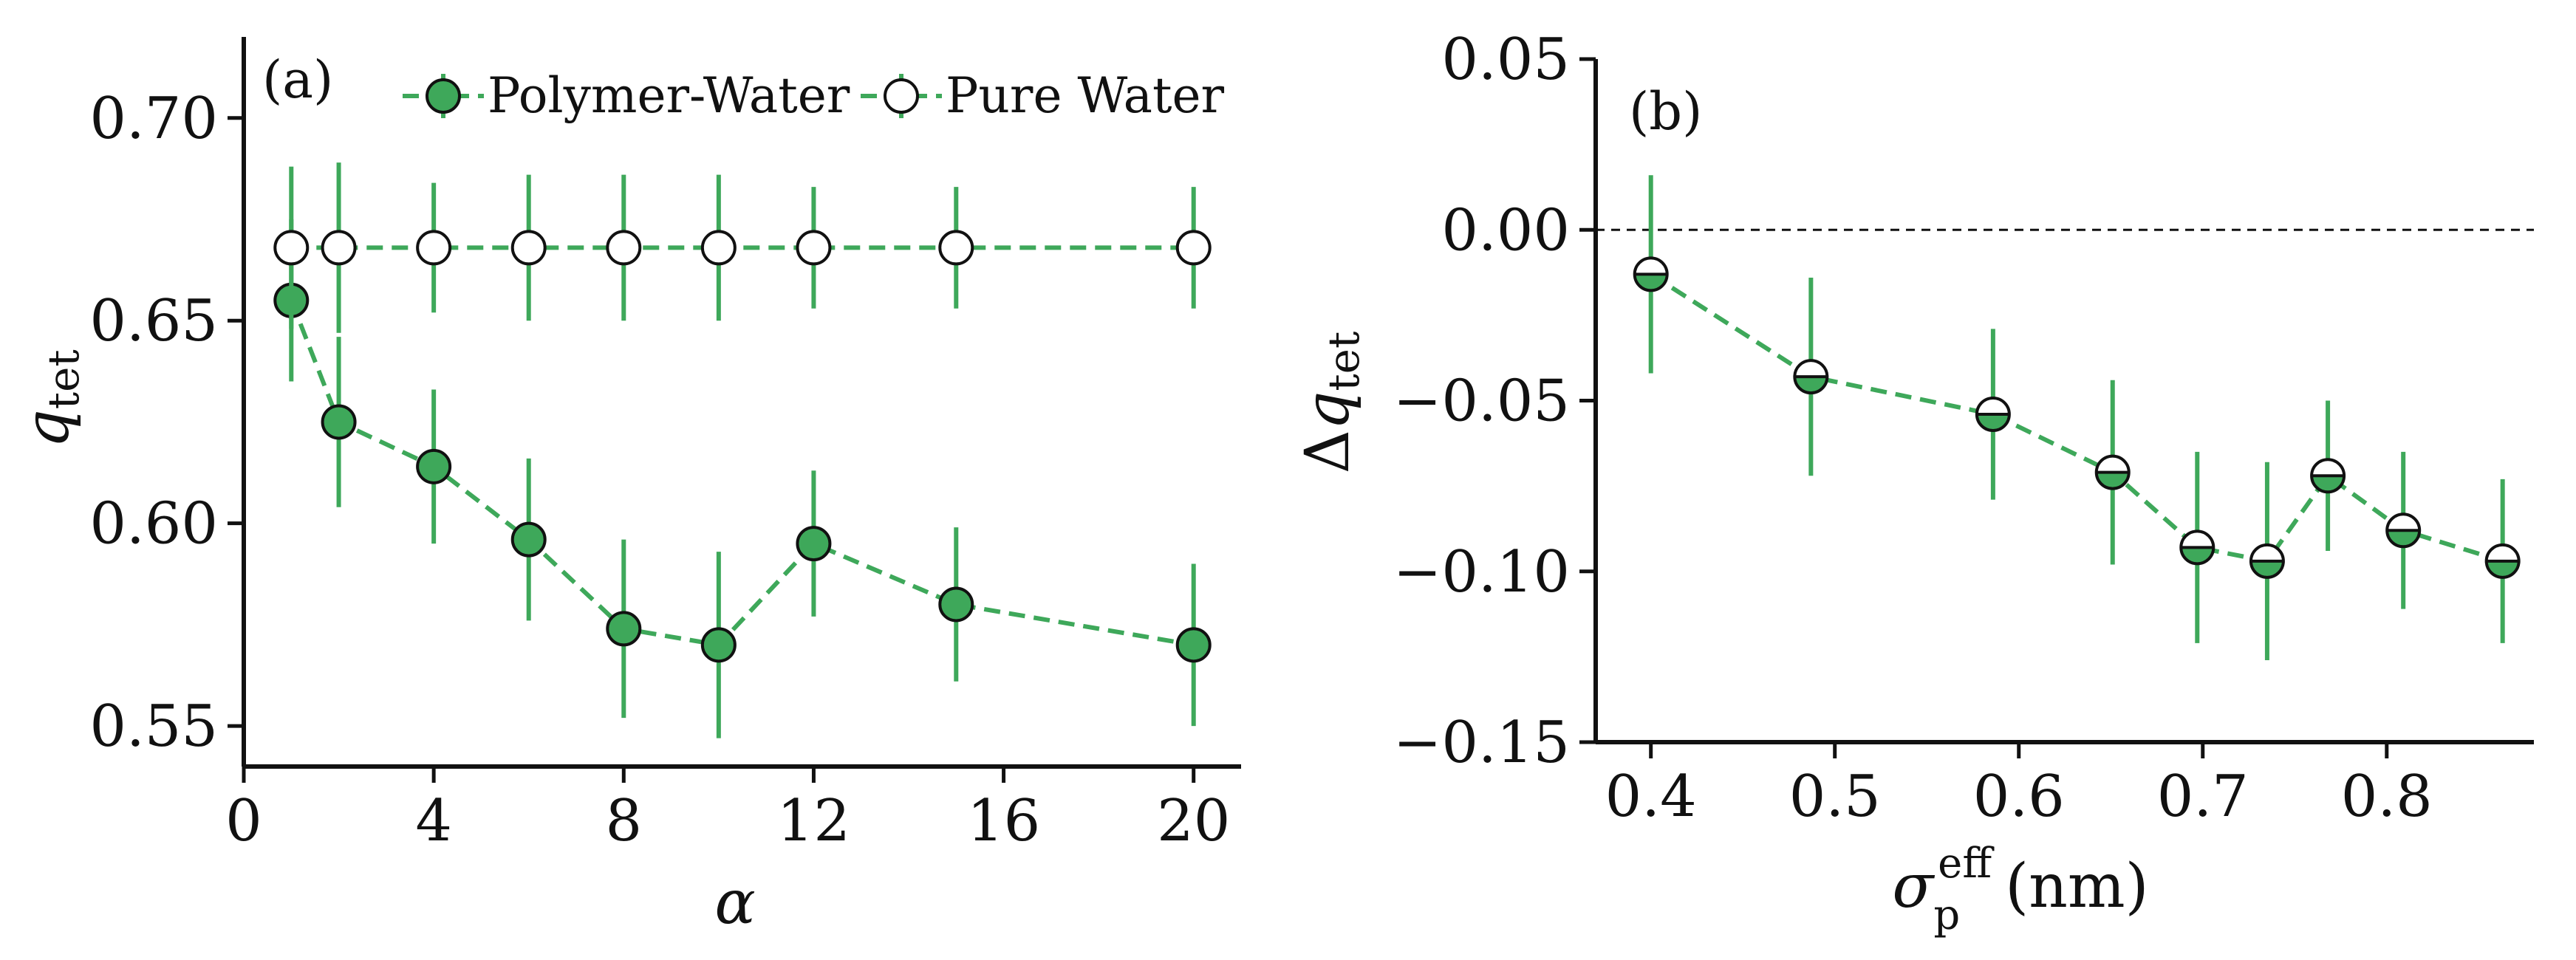 The height and width of the screenshot is (960, 2576). I want to click on panel-b-ytick-label: 0.00, so click(1505, 231).